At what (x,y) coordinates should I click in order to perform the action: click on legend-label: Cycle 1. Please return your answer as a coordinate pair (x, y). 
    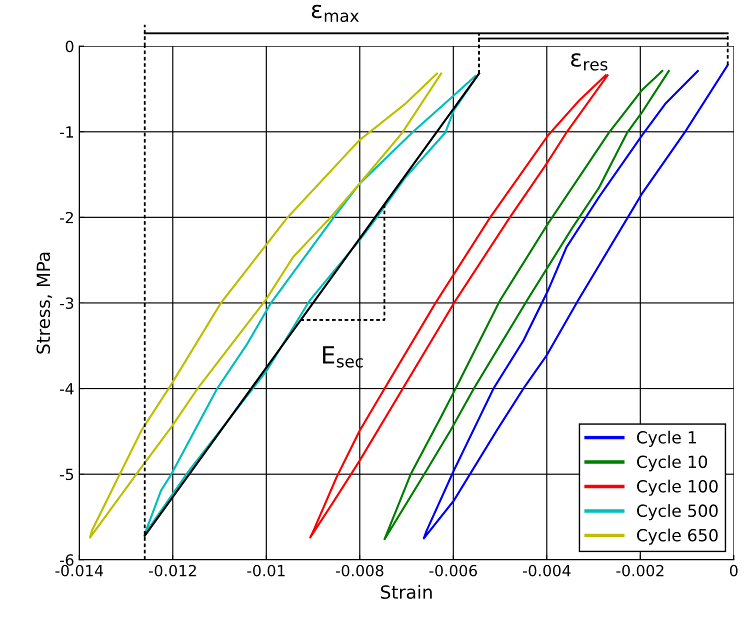
    Looking at the image, I should click on (666, 438).